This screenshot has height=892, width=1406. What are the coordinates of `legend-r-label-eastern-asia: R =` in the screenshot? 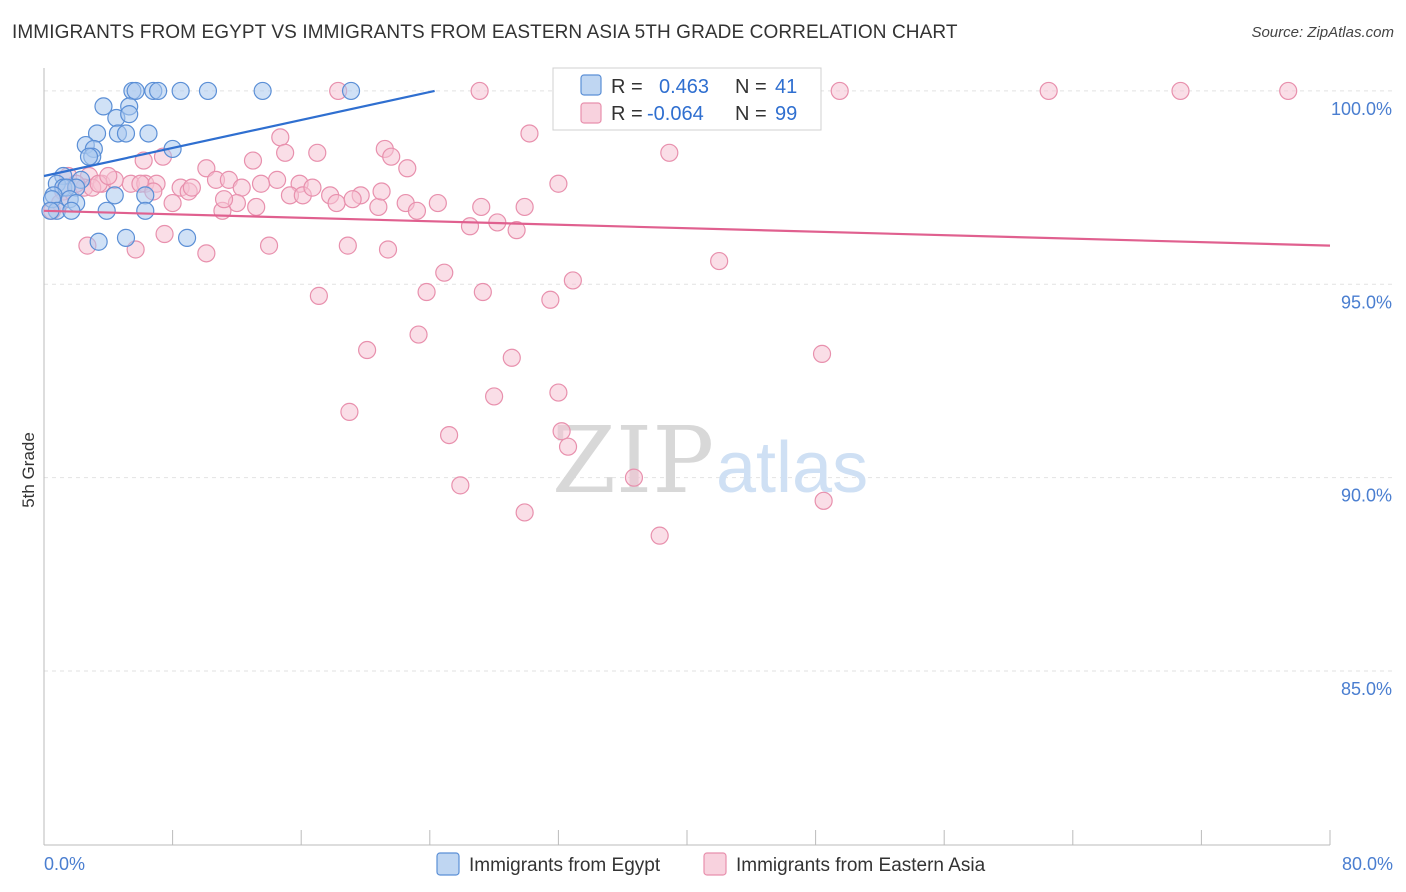 It's located at (627, 114).